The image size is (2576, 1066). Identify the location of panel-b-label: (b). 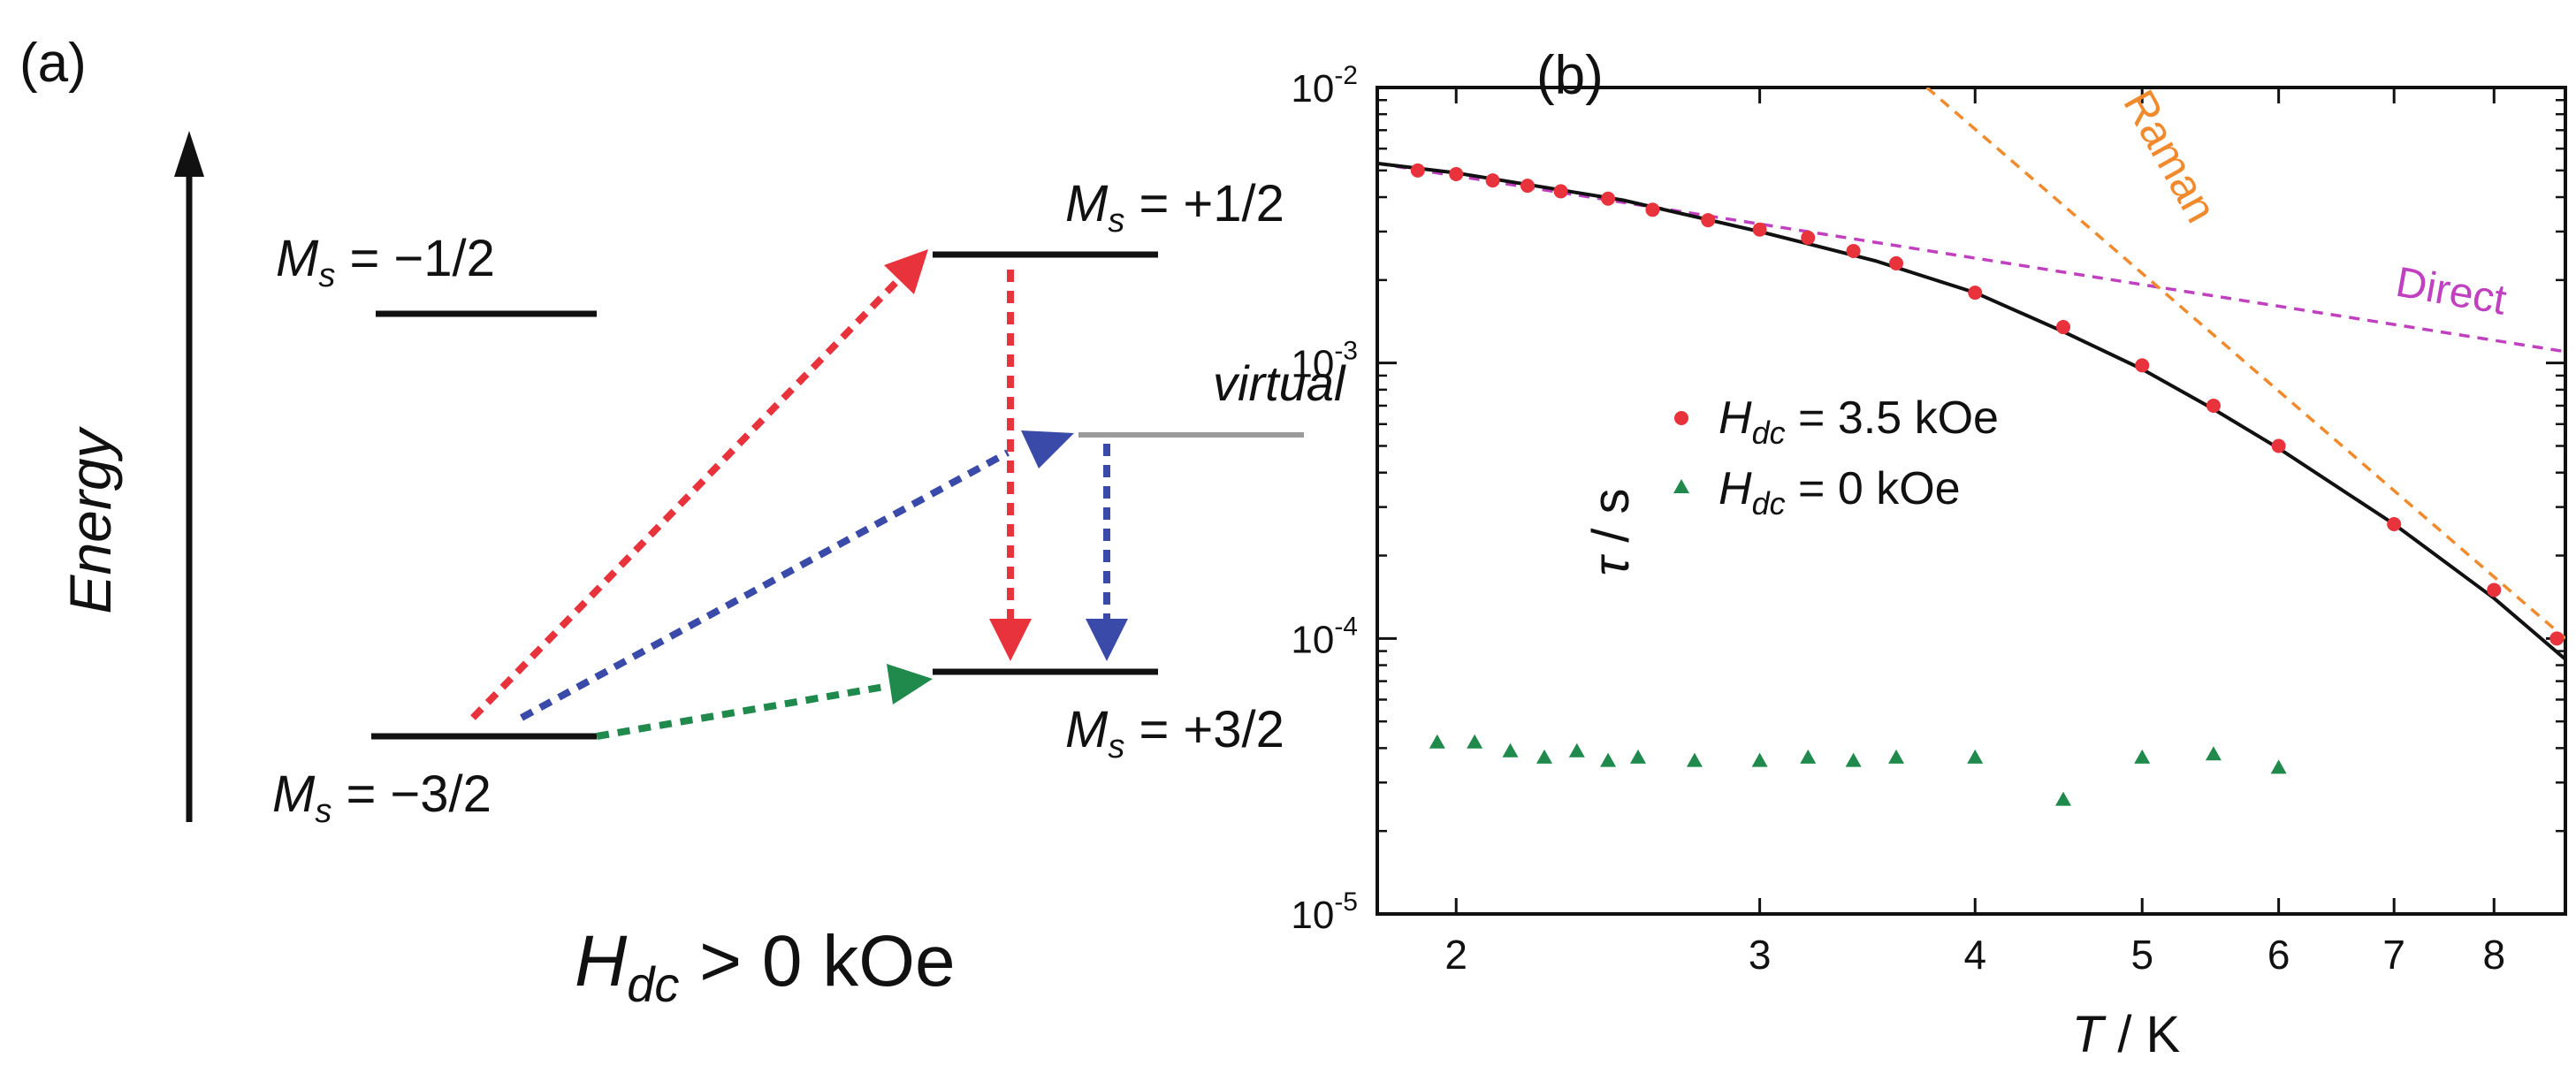
(1570, 75).